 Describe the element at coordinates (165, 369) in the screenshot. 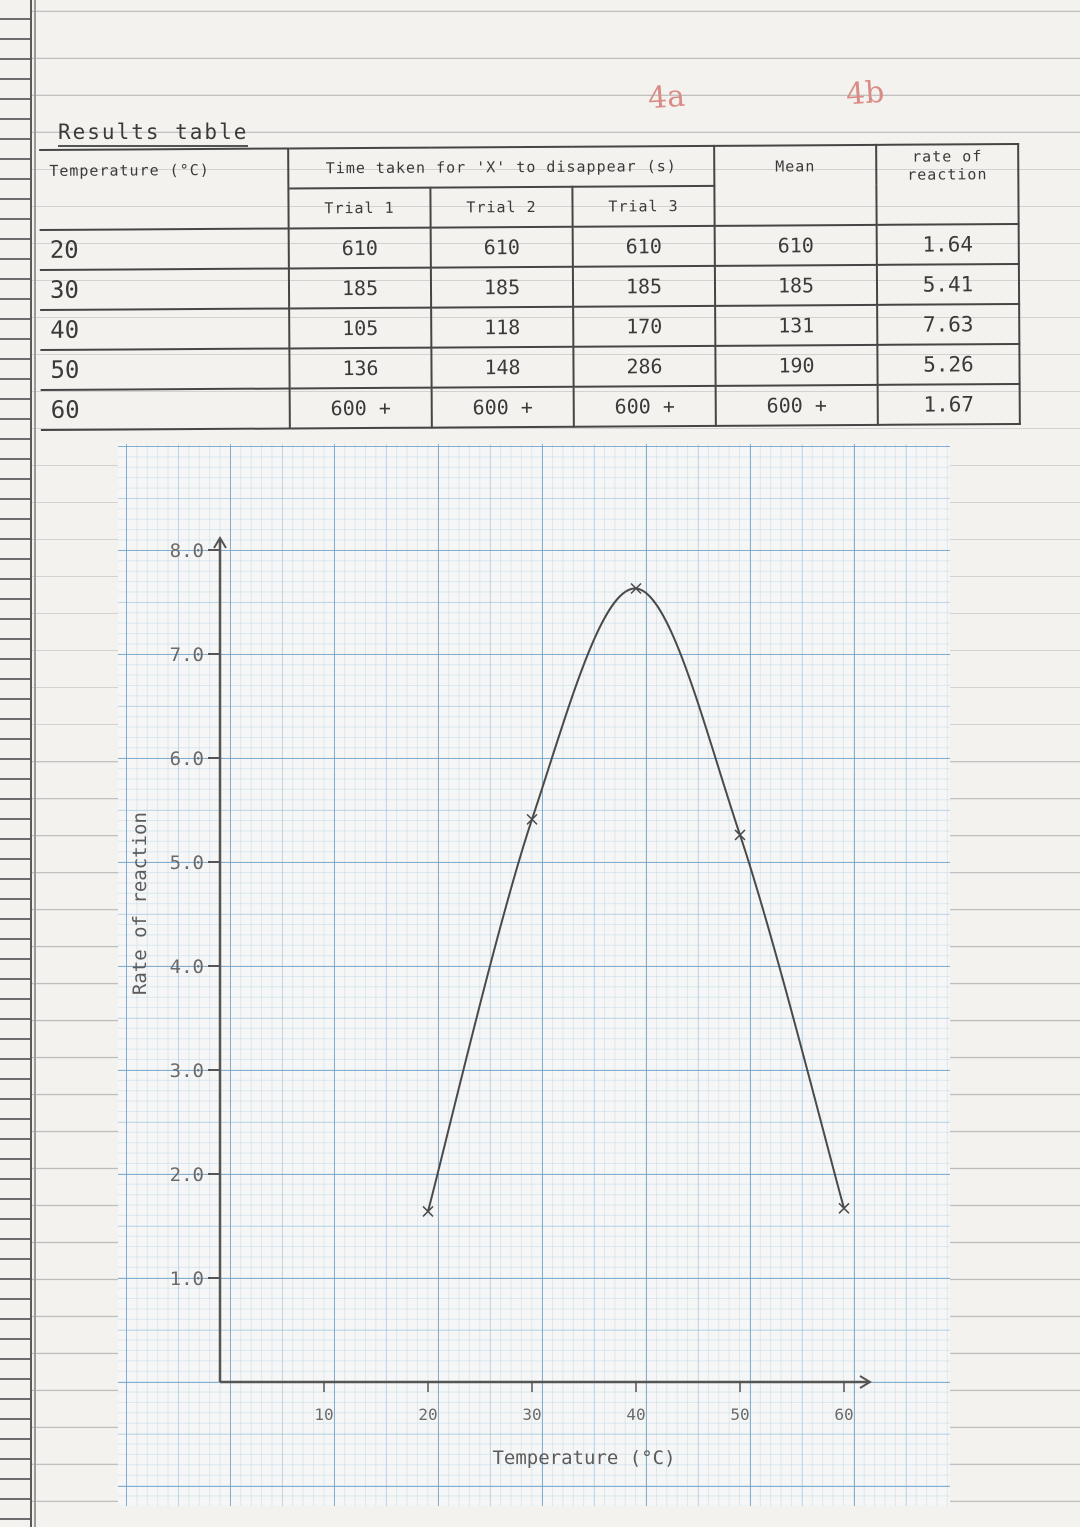

I see `cell-temperature: 50` at that location.